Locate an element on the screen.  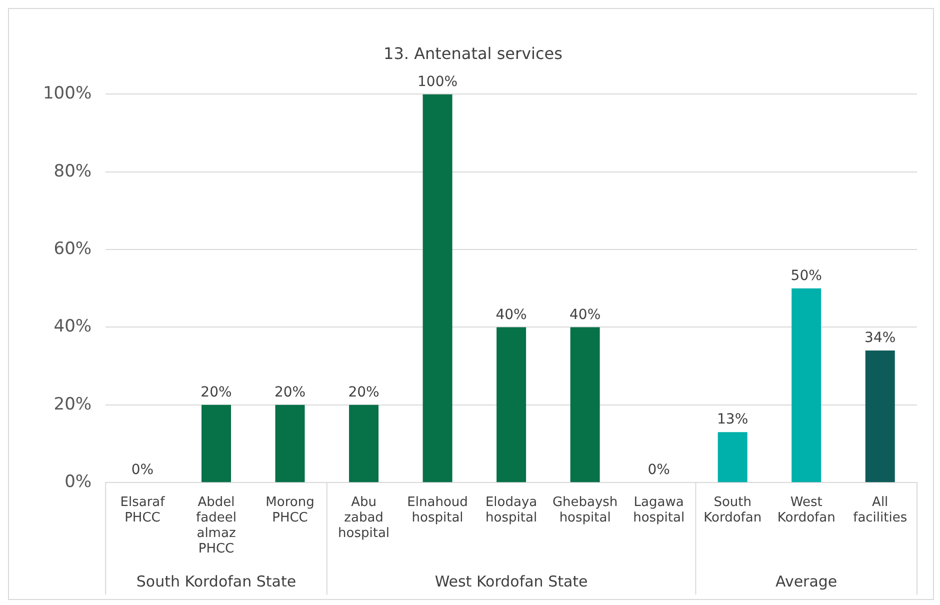
x-tick-label: Lagawa hospital is located at coordinates (659, 510).